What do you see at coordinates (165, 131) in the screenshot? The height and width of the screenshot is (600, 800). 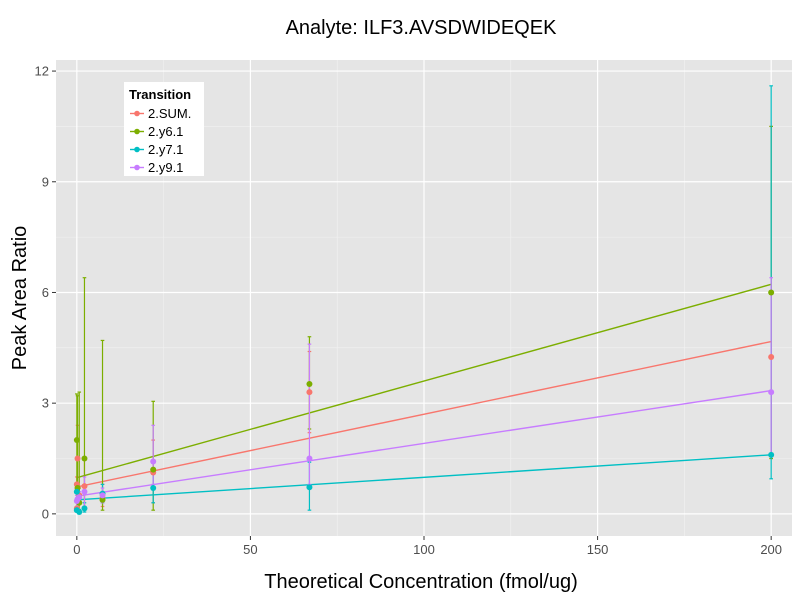 I see `legend-label: 2.y6.1` at bounding box center [165, 131].